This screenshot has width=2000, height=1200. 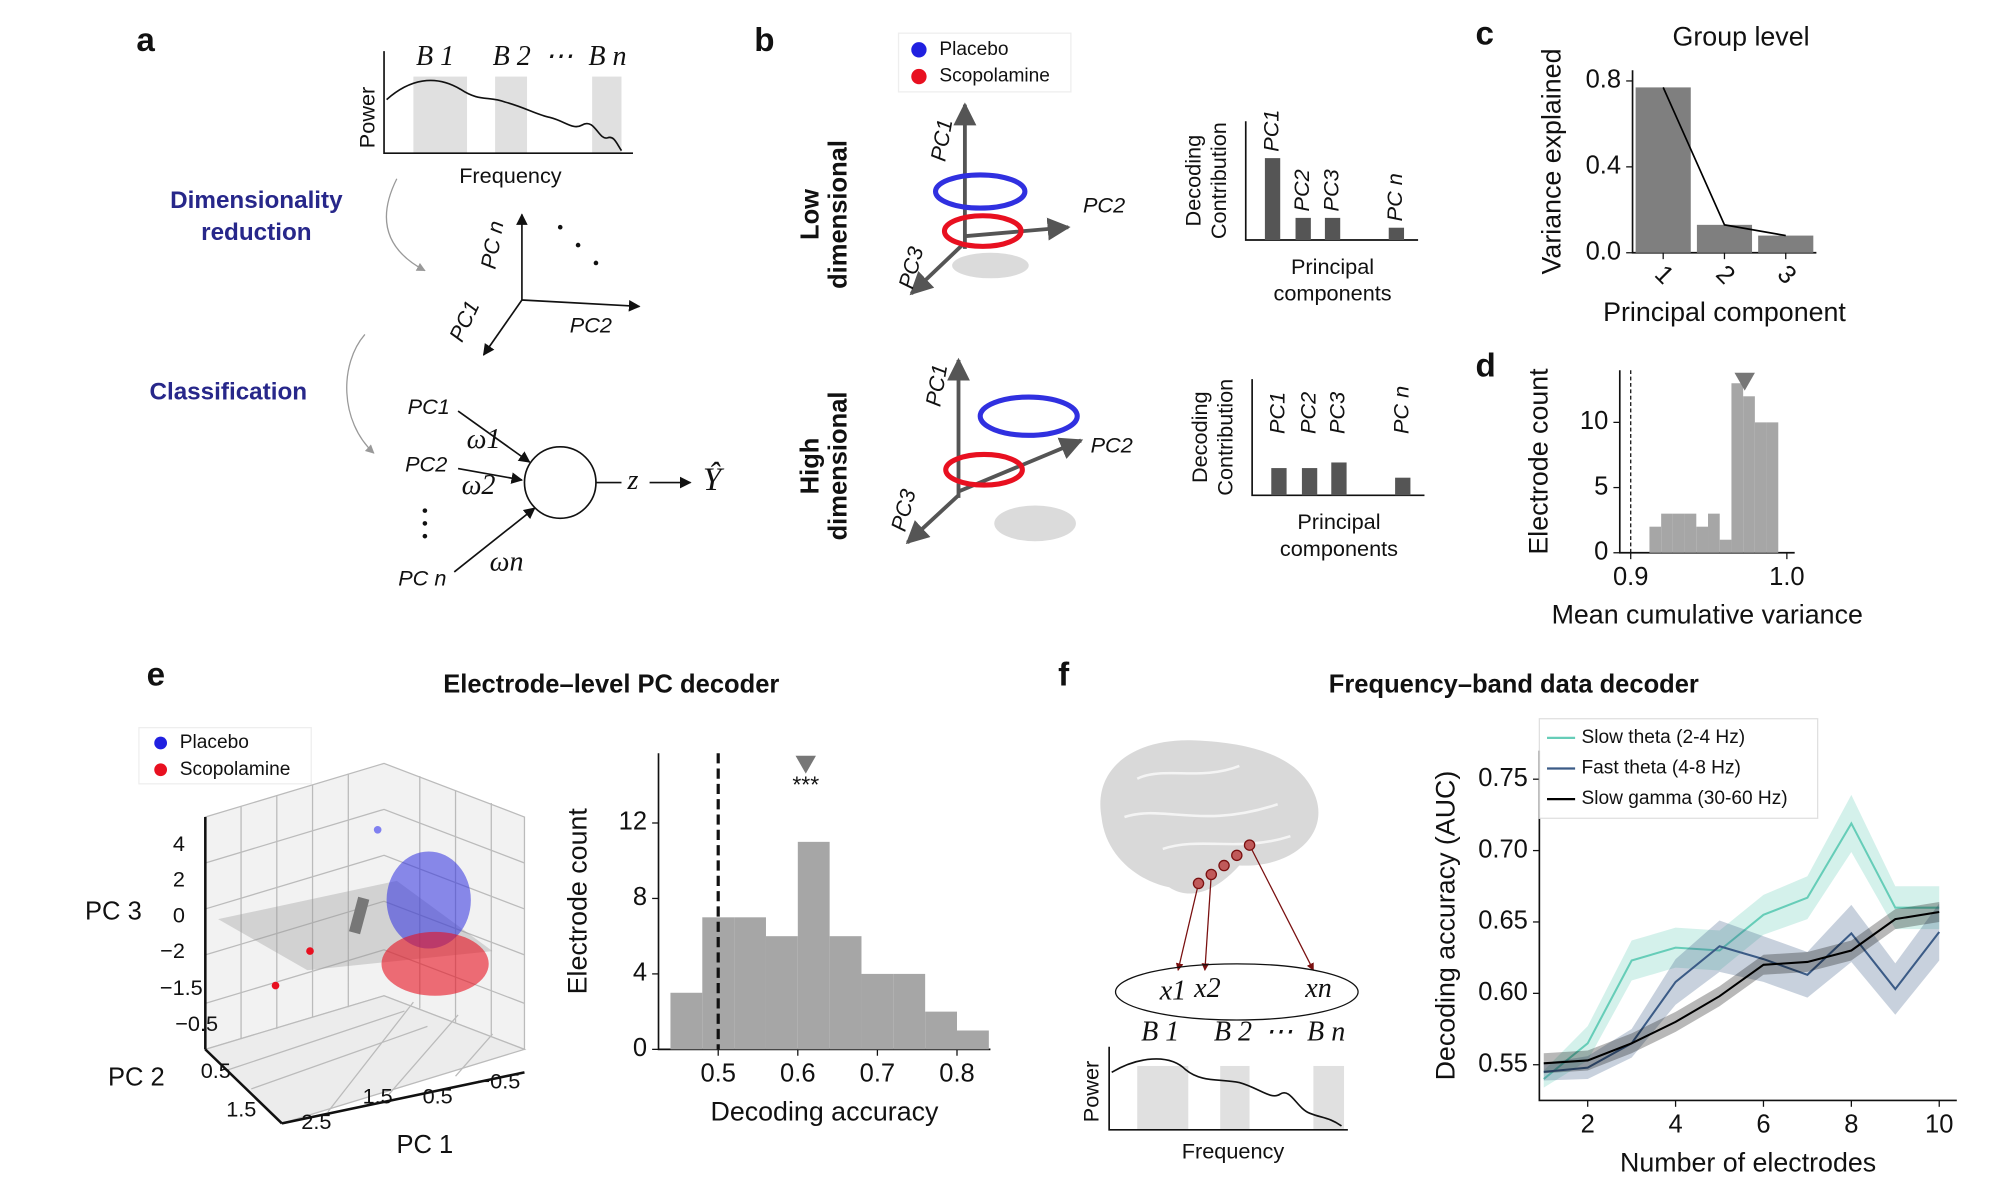 I want to click on prediction-label: Ŷ, so click(x=714, y=479).